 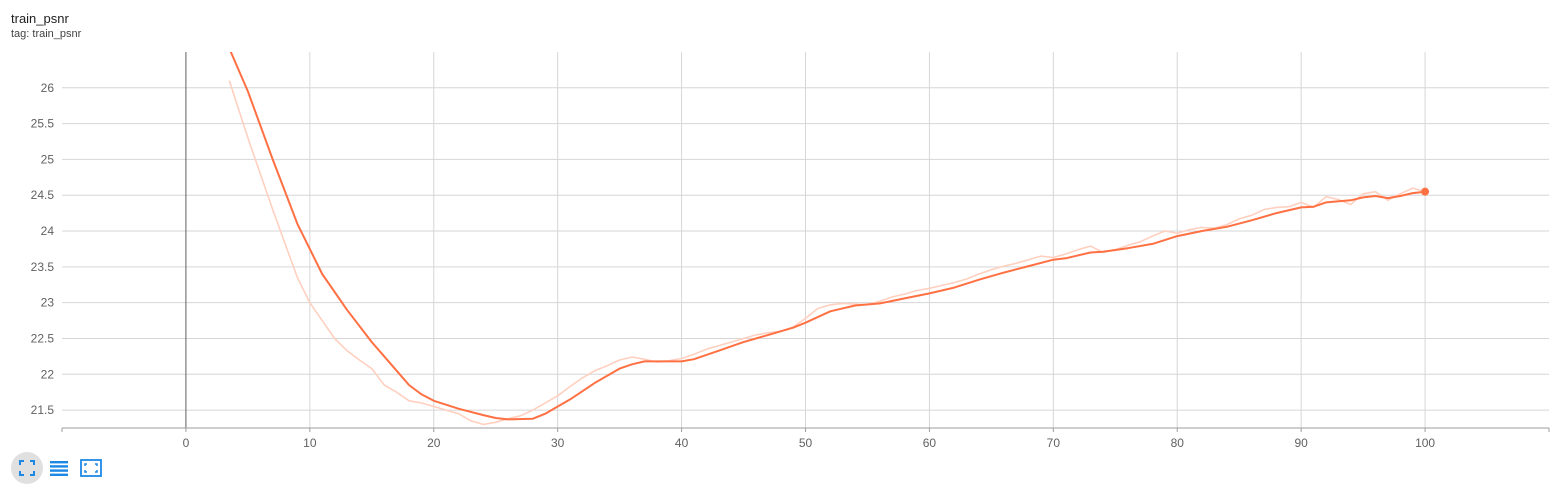 What do you see at coordinates (40, 18) in the screenshot?
I see `chart-title: train_psnr` at bounding box center [40, 18].